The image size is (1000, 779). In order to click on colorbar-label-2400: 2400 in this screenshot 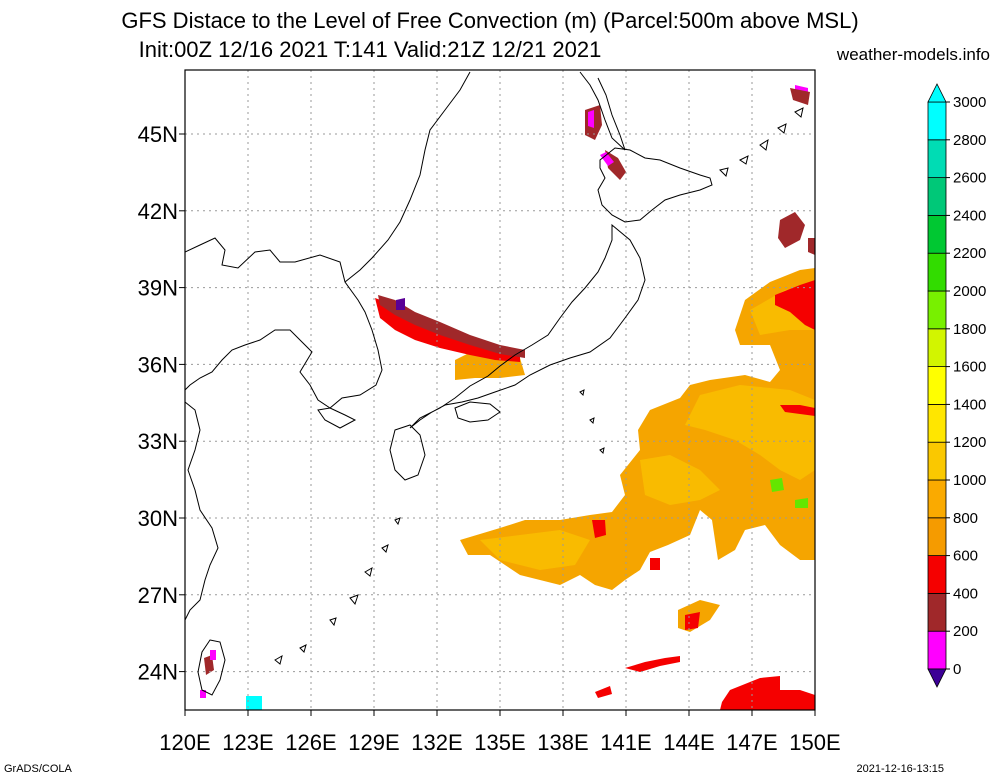, I will do `click(969, 215)`.